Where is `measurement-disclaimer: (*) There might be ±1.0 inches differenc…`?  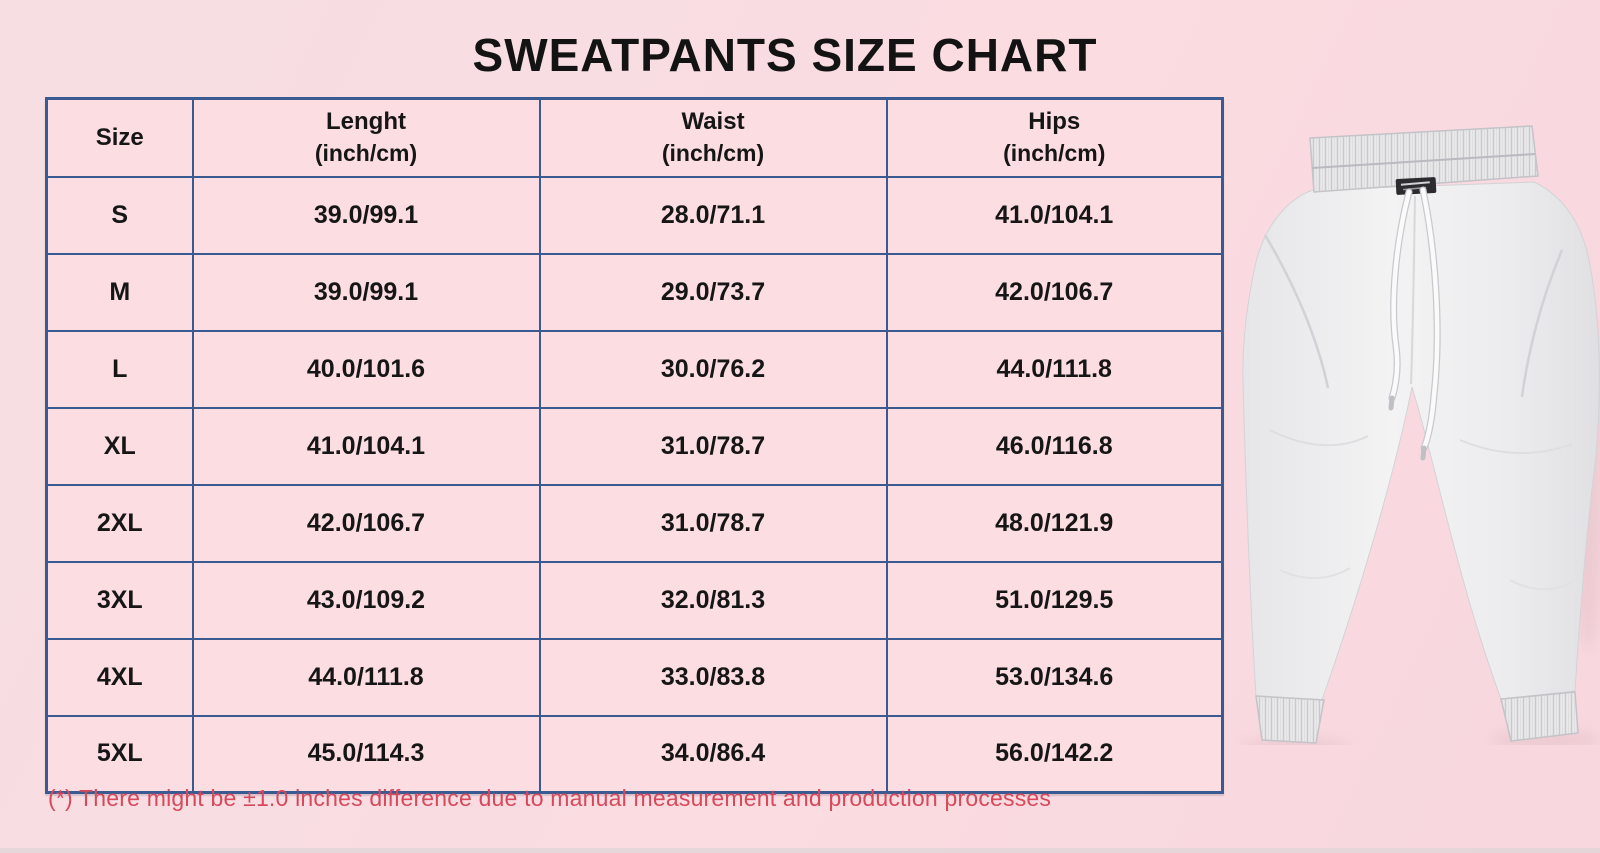
measurement-disclaimer: (*) There might be ±1.0 inches differenc… is located at coordinates (550, 798).